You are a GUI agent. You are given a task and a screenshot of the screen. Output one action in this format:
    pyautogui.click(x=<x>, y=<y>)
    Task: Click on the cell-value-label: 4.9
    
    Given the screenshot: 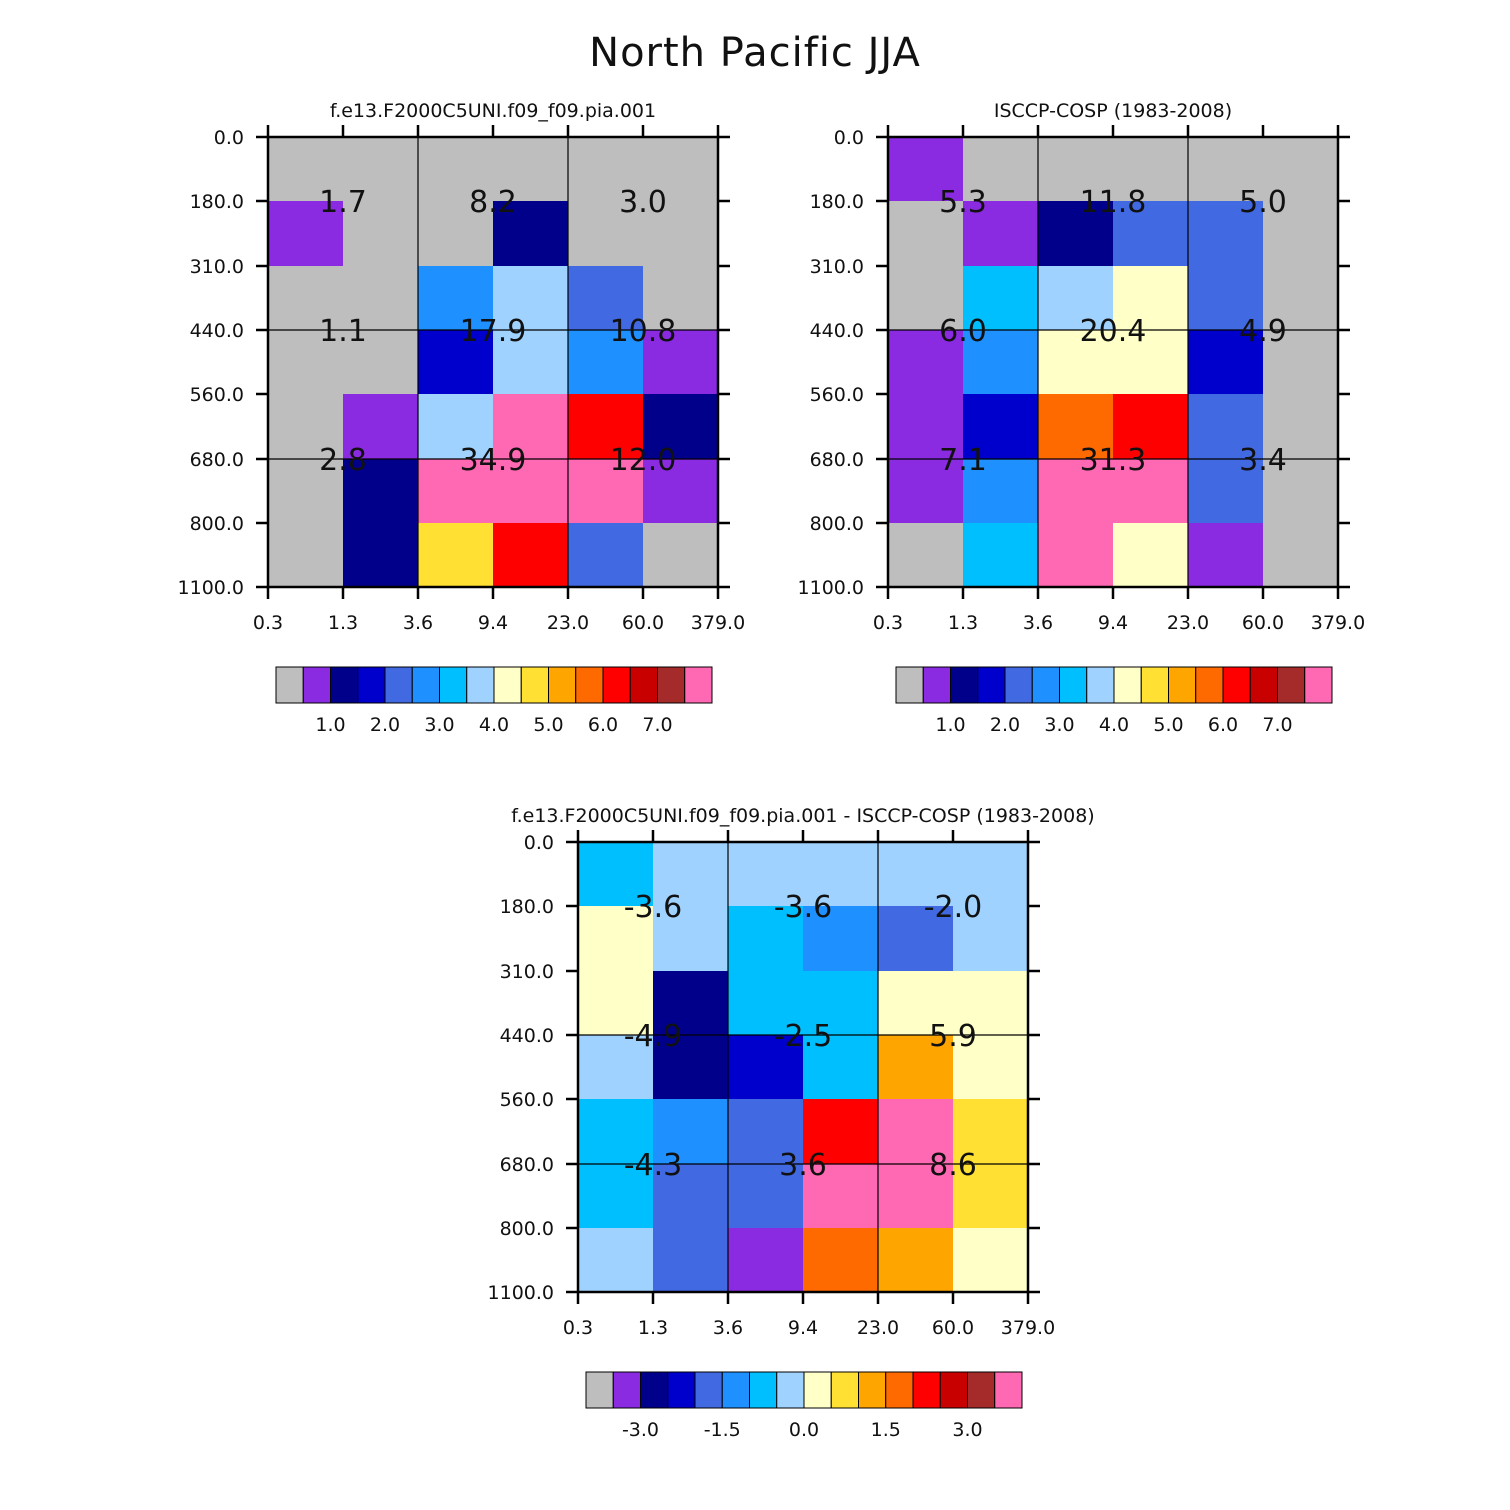 What is the action you would take?
    pyautogui.click(x=1263, y=331)
    